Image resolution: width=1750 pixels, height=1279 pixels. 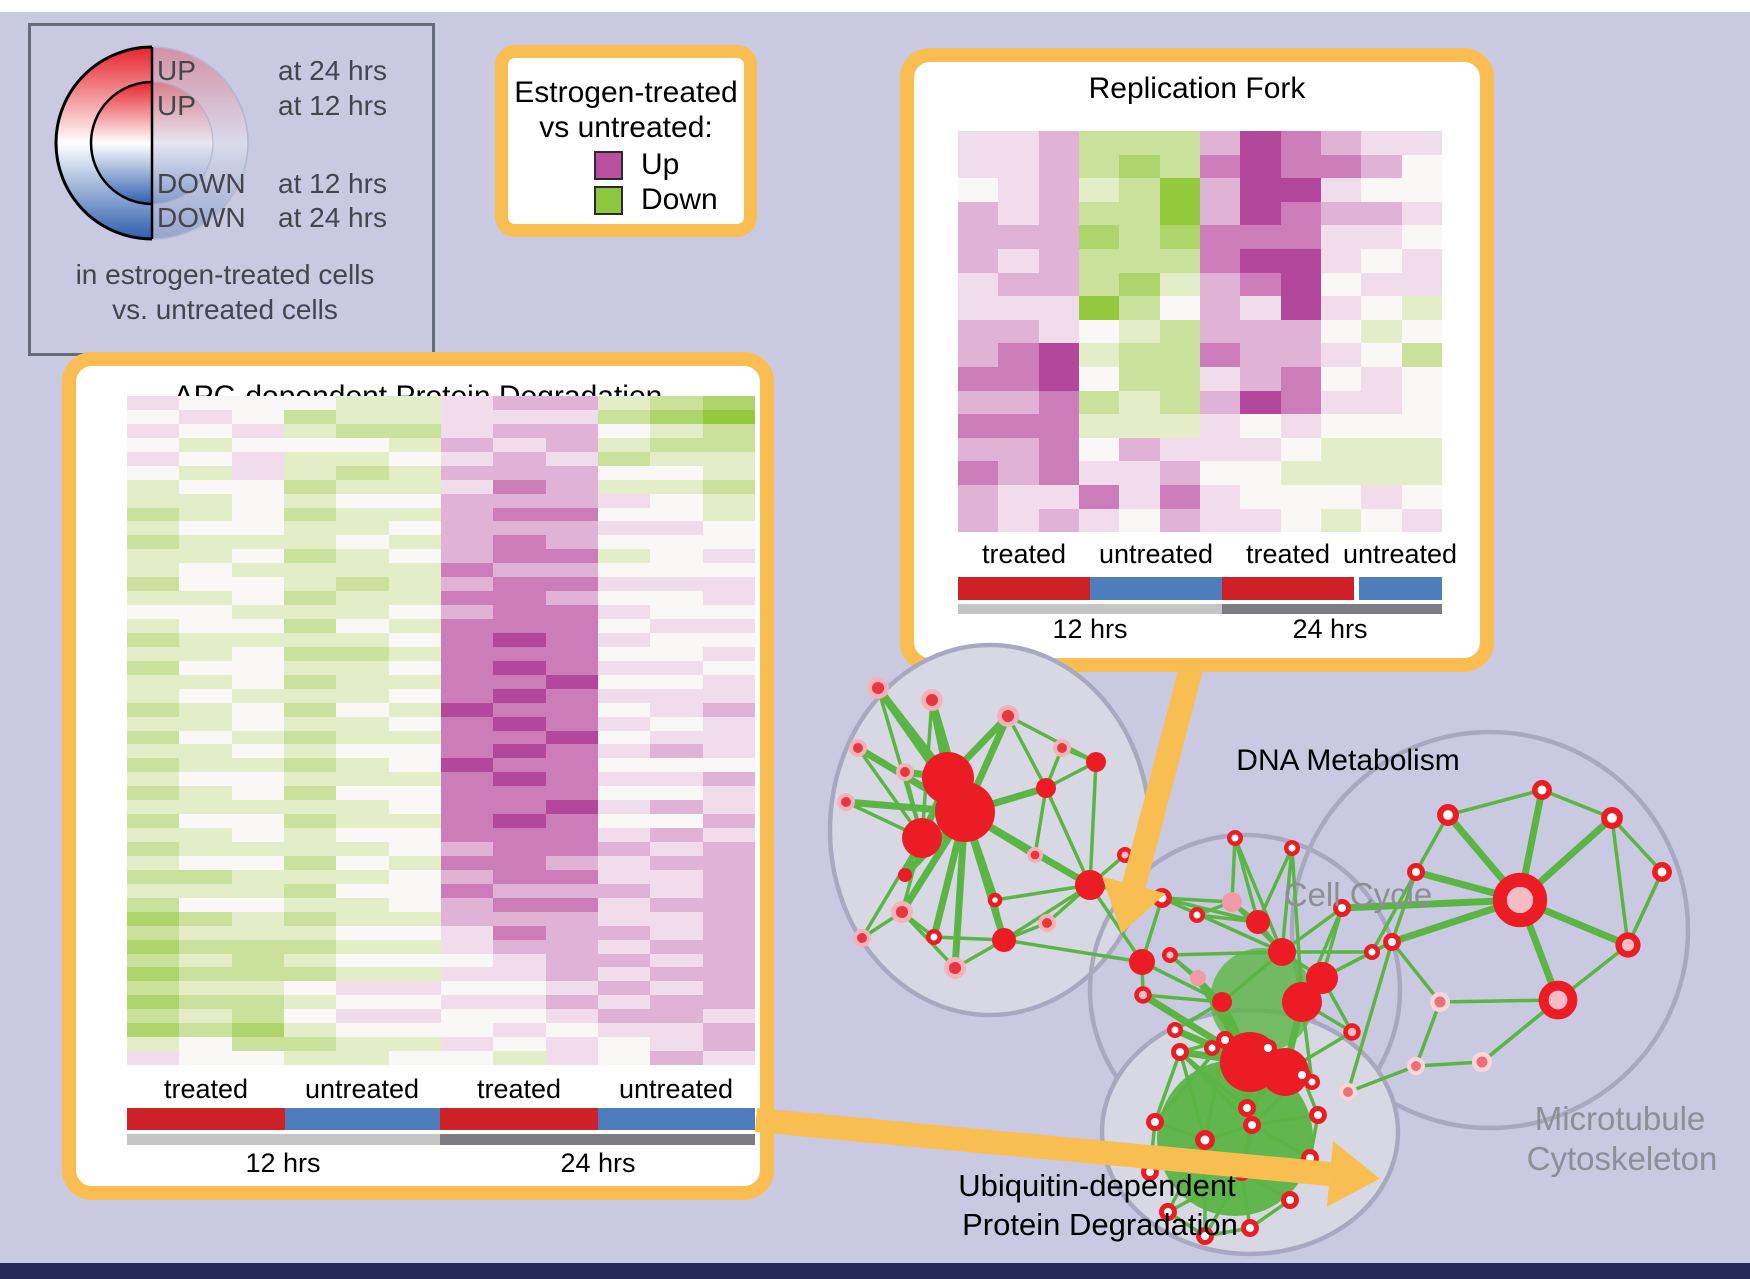 I want to click on cluster-circle-dna-metabolism, so click(x=990, y=830).